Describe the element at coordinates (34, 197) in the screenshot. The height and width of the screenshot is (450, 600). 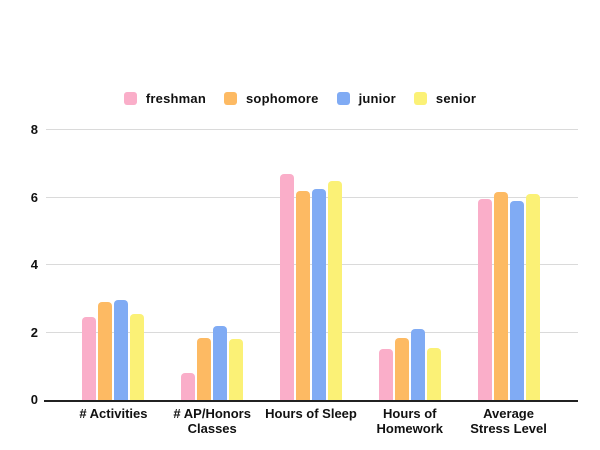
I see `y-axis-tick-label: 6` at that location.